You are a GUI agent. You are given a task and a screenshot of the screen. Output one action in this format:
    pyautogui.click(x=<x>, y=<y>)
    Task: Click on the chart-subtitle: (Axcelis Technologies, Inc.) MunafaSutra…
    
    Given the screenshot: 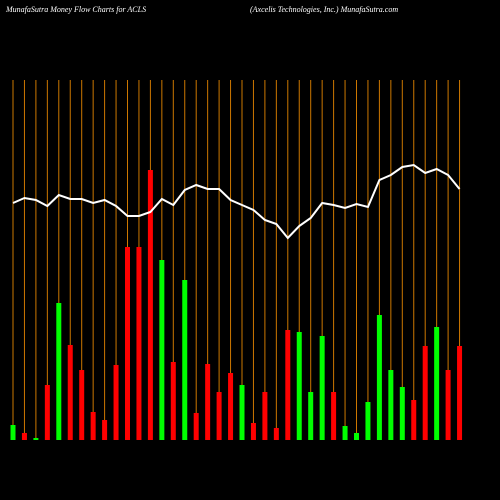 What is the action you would take?
    pyautogui.click(x=324, y=9)
    